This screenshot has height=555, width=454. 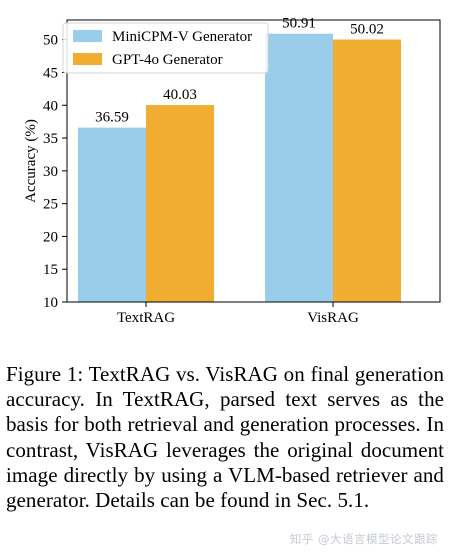 I want to click on x-tick-label: TextRAG, so click(x=146, y=318).